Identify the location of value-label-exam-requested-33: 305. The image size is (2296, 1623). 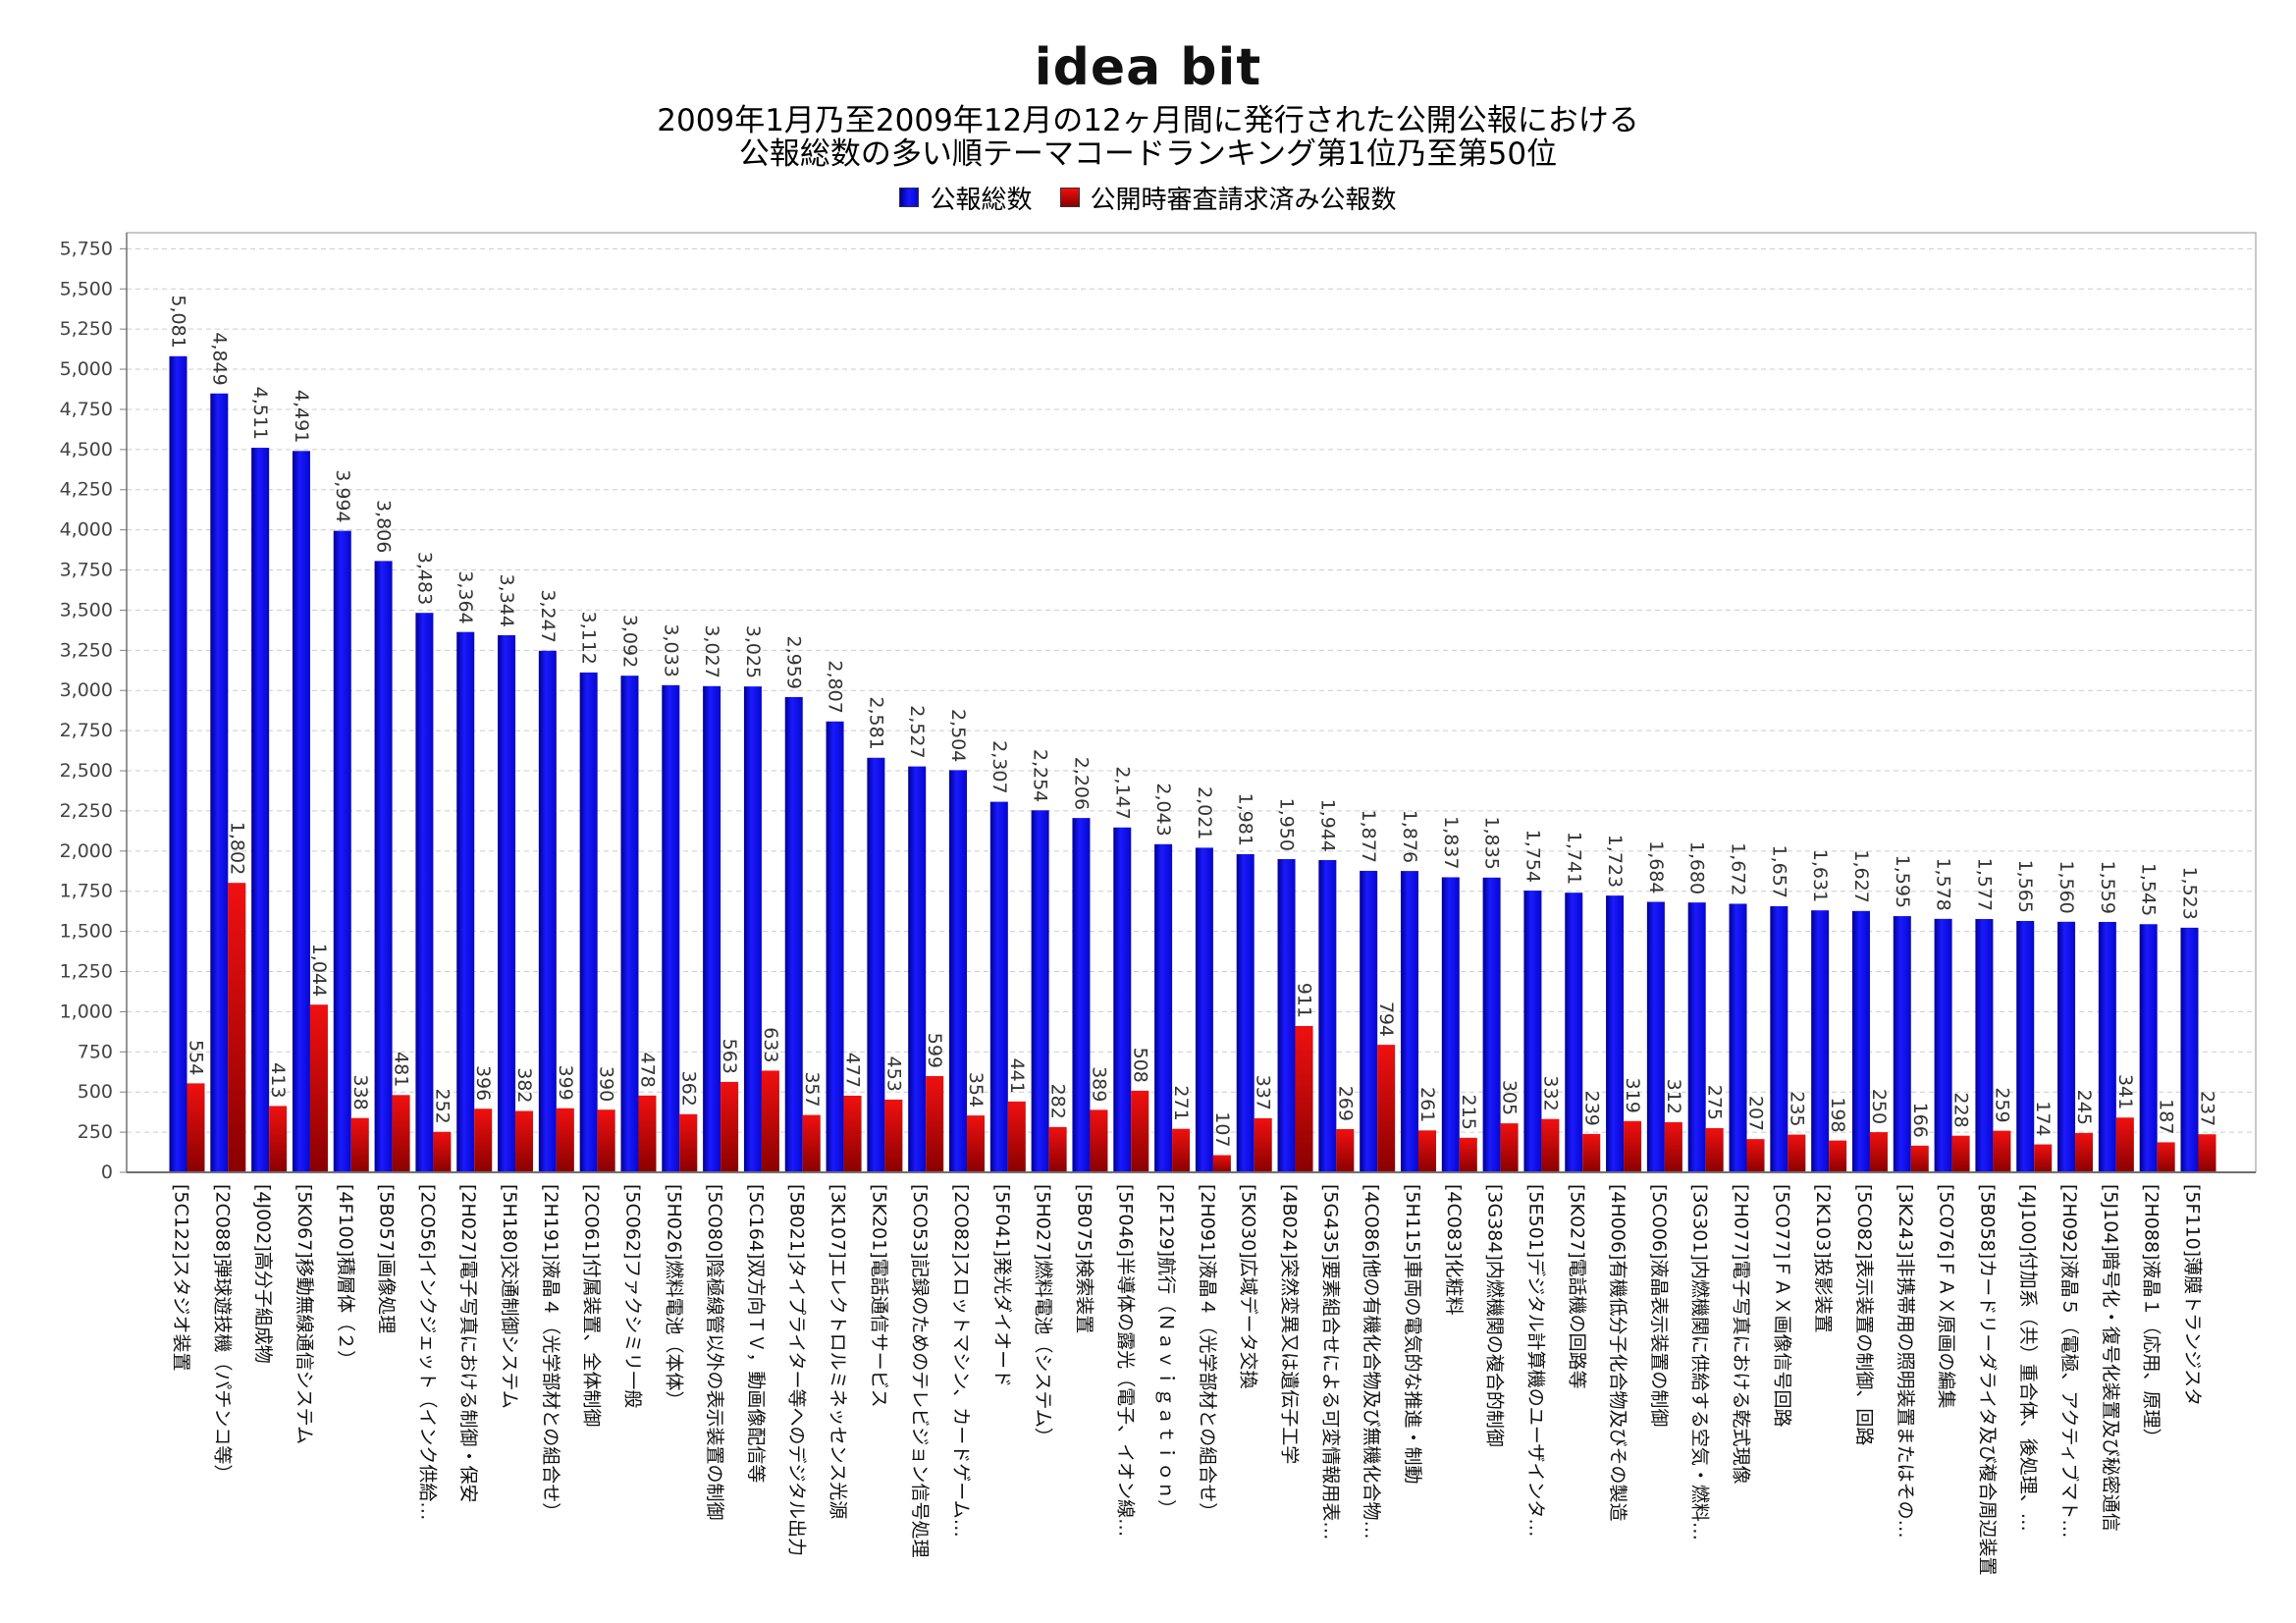
(1510, 1097).